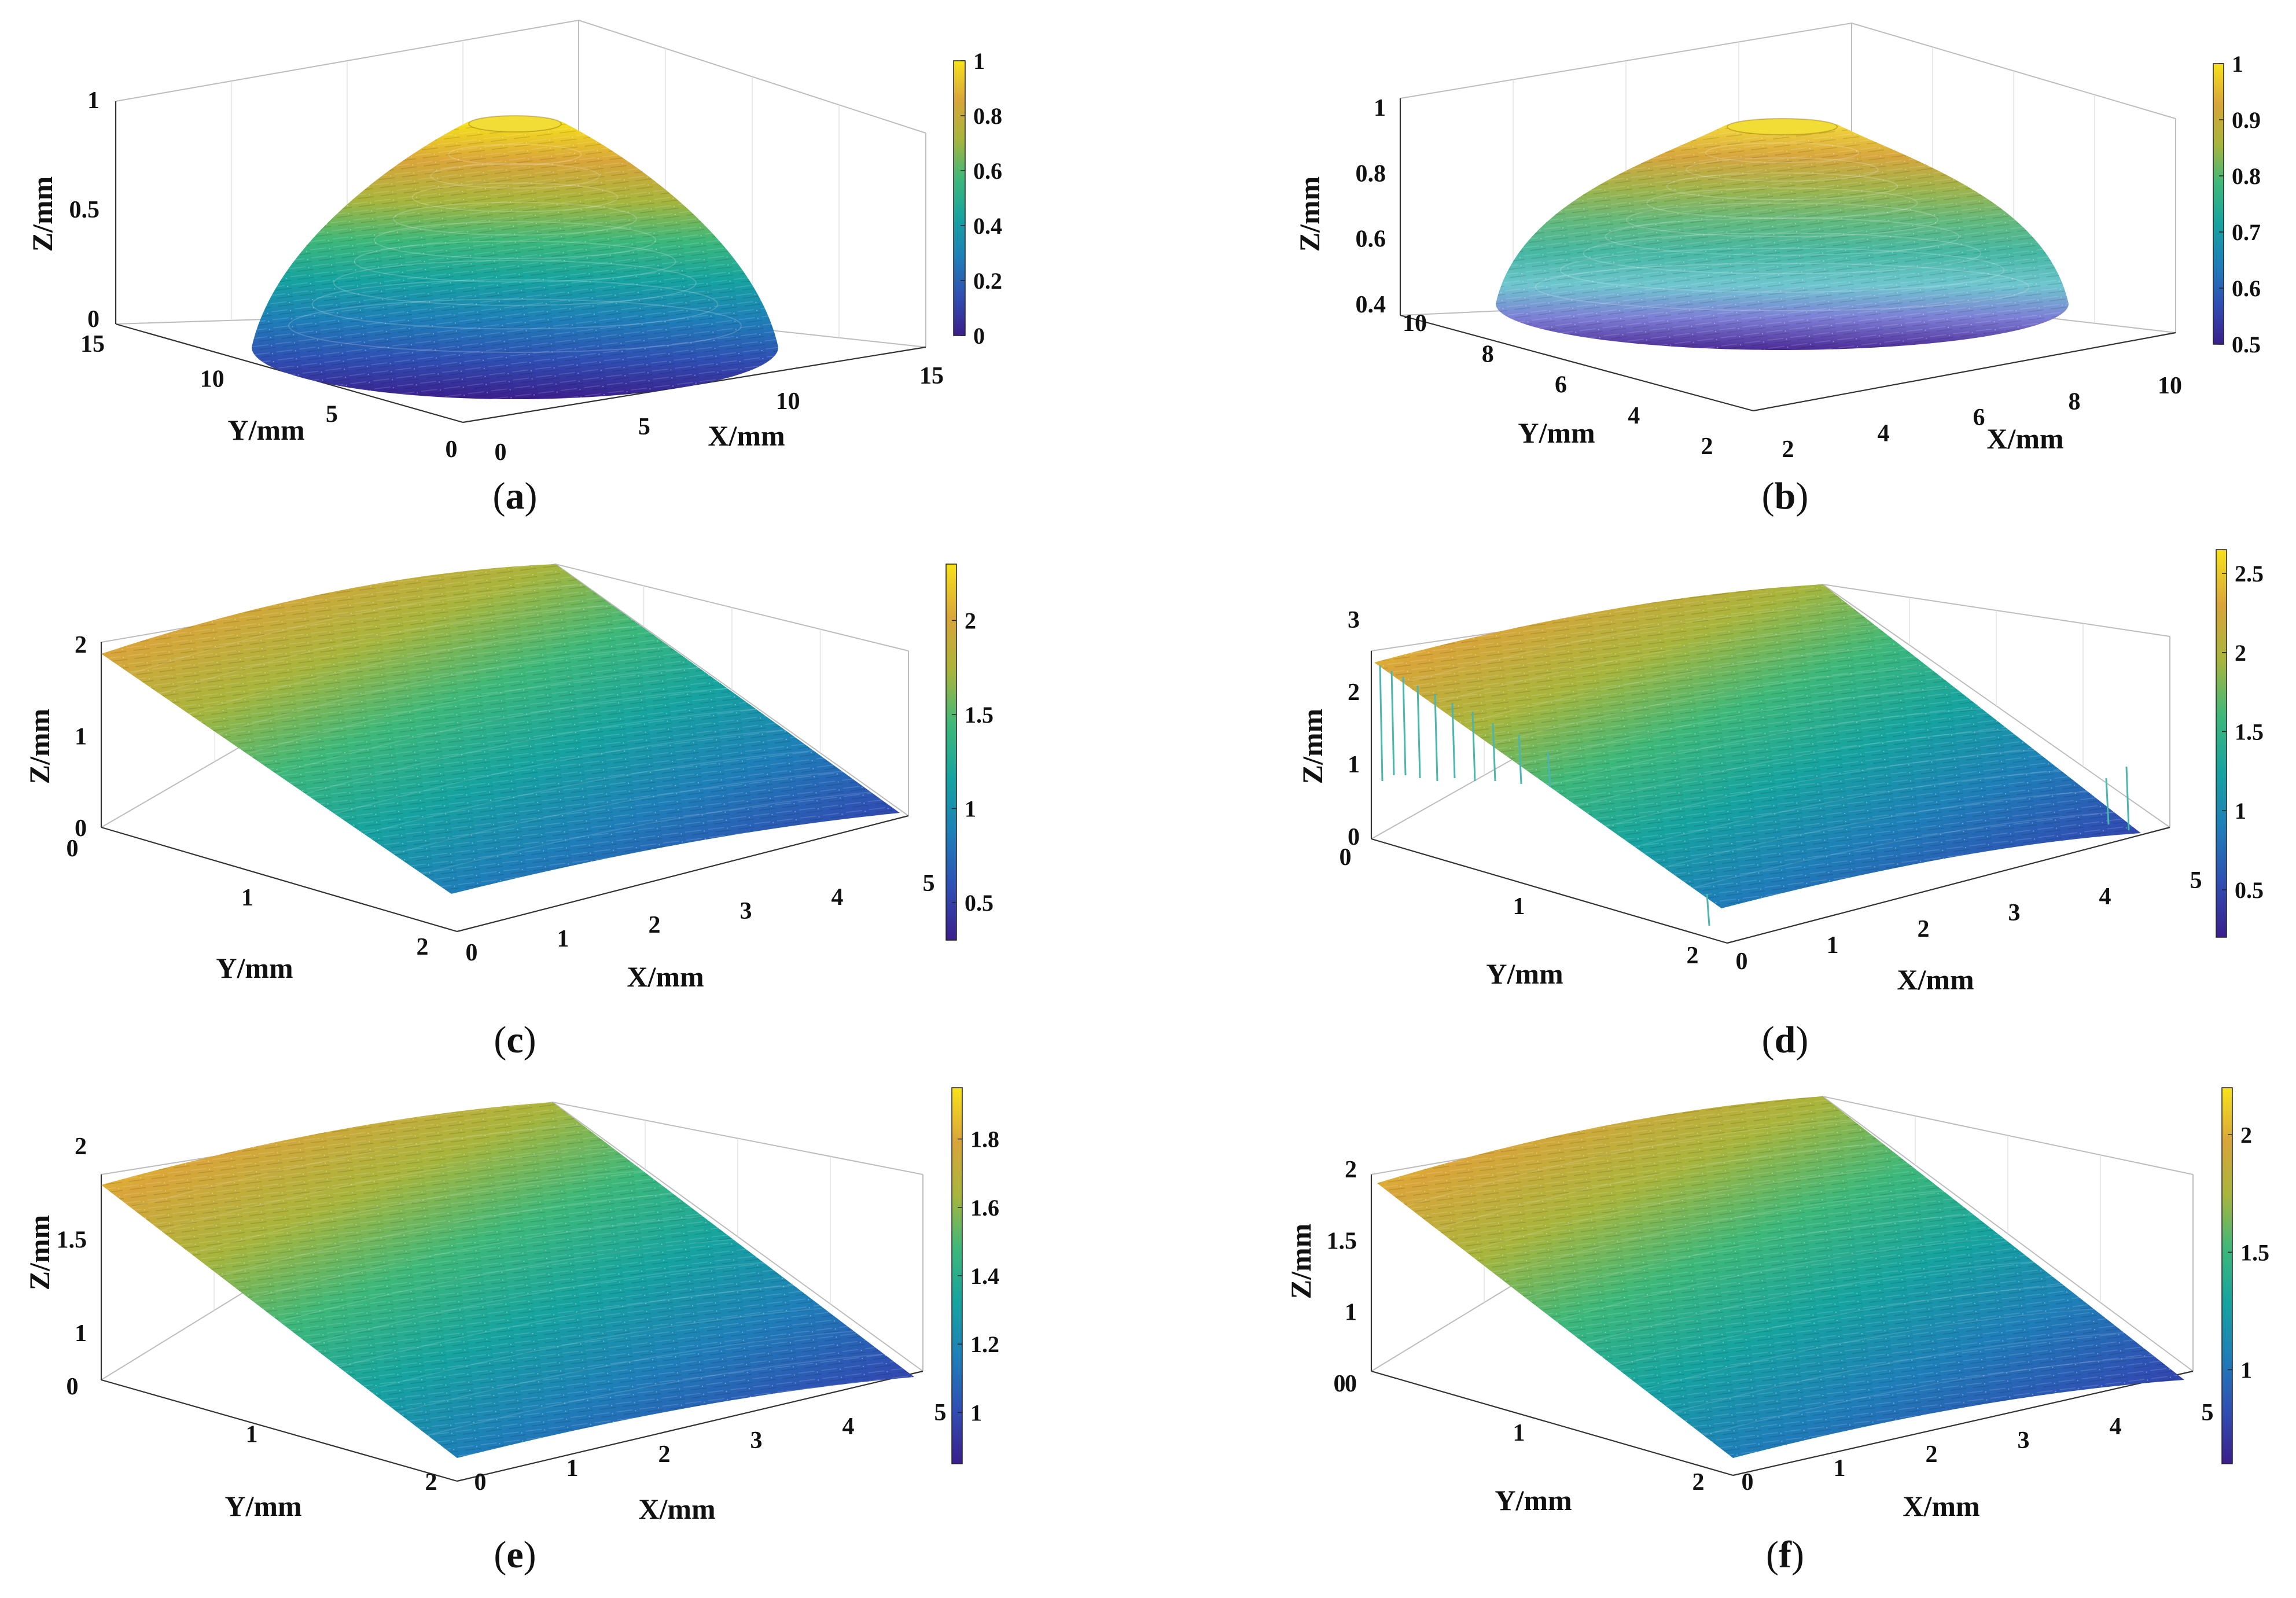 Image resolution: width=2296 pixels, height=1598 pixels. Describe the element at coordinates (1549, 891) in the screenshot. I see `y-axis-line` at that location.